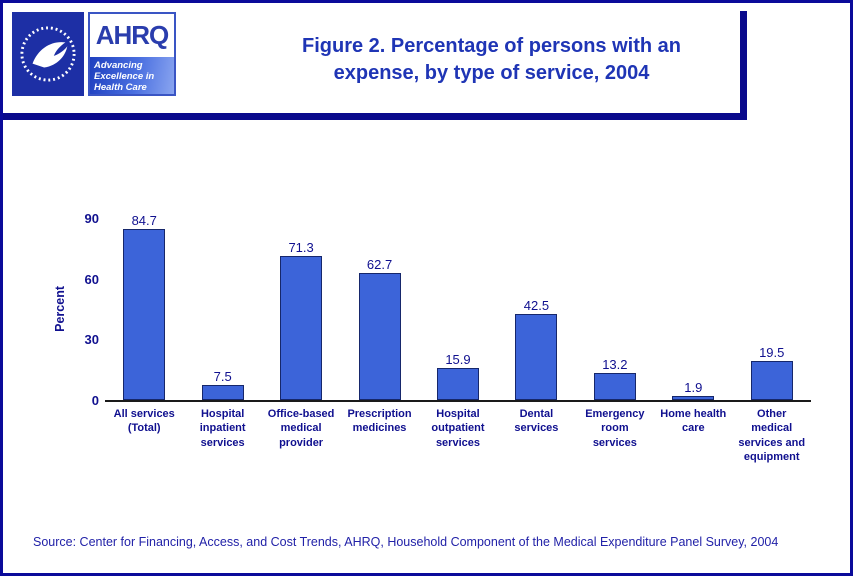  Describe the element at coordinates (772, 352) in the screenshot. I see `bar-value-label: 19.5` at that location.